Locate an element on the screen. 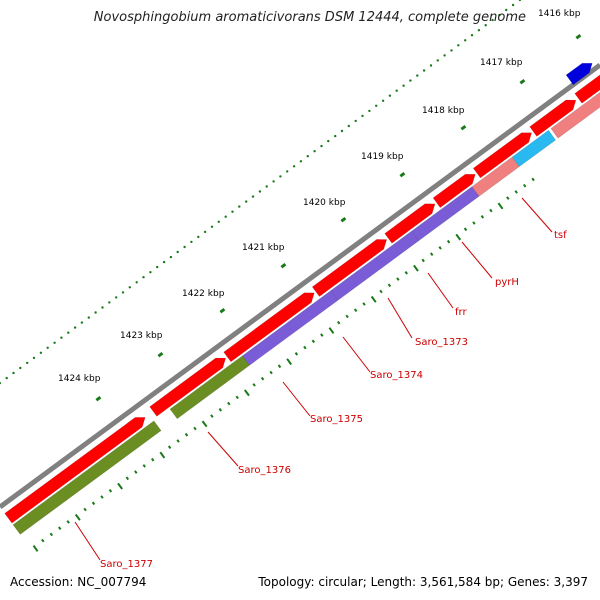 The height and width of the screenshot is (600, 600). gene-label-saro-1377: Saro_1377 is located at coordinates (126, 564).